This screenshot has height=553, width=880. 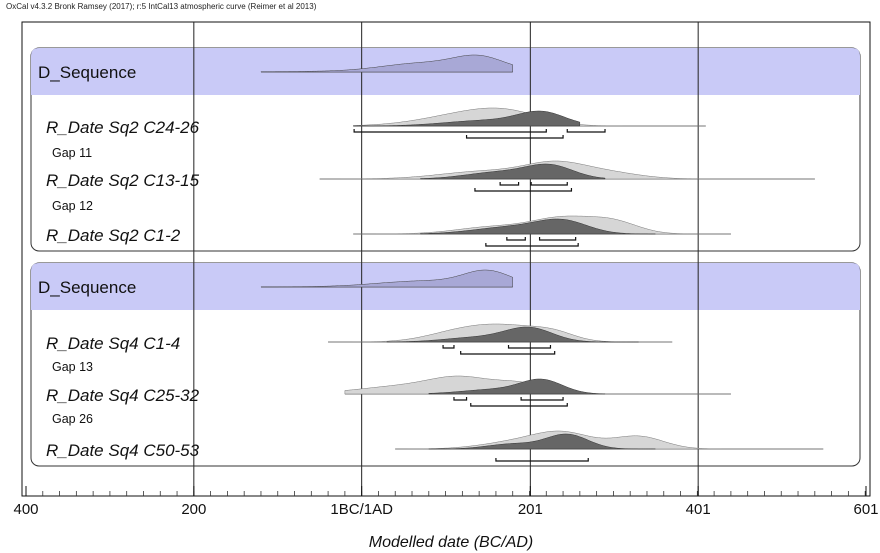 I want to click on x-axis-title: Modelled date (BC/AD), so click(x=451, y=542).